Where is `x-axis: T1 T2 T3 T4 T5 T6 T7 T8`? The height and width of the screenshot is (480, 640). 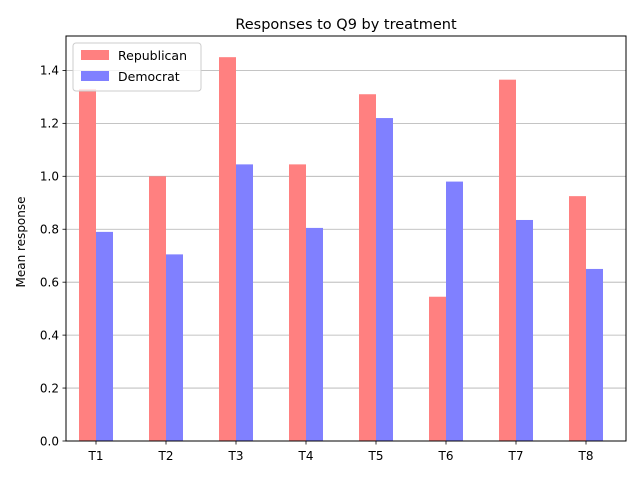 x-axis: T1 T2 T3 T4 T5 T6 T7 T8 is located at coordinates (341, 452).